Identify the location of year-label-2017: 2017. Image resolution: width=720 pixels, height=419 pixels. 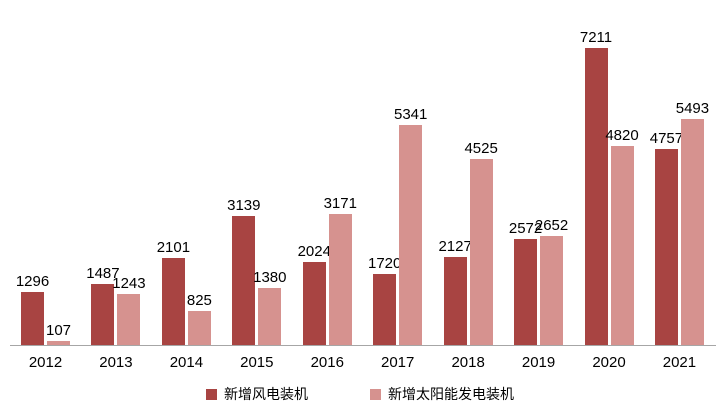
(398, 362).